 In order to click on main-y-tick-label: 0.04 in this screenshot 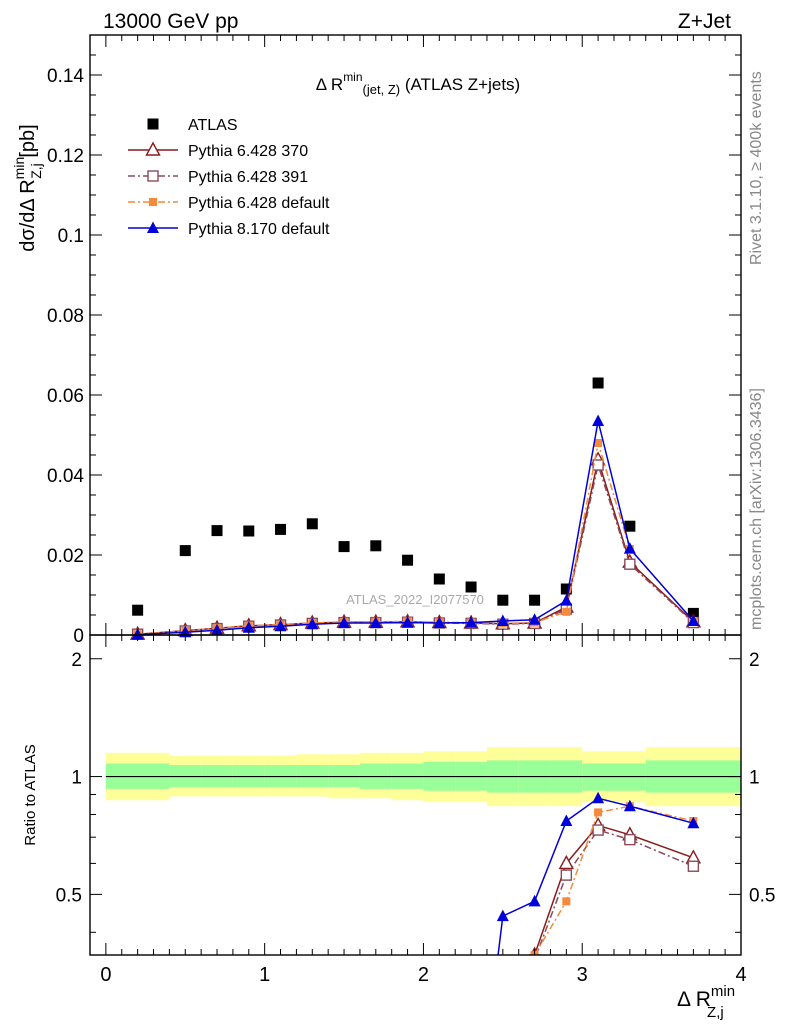, I will do `click(65, 476)`.